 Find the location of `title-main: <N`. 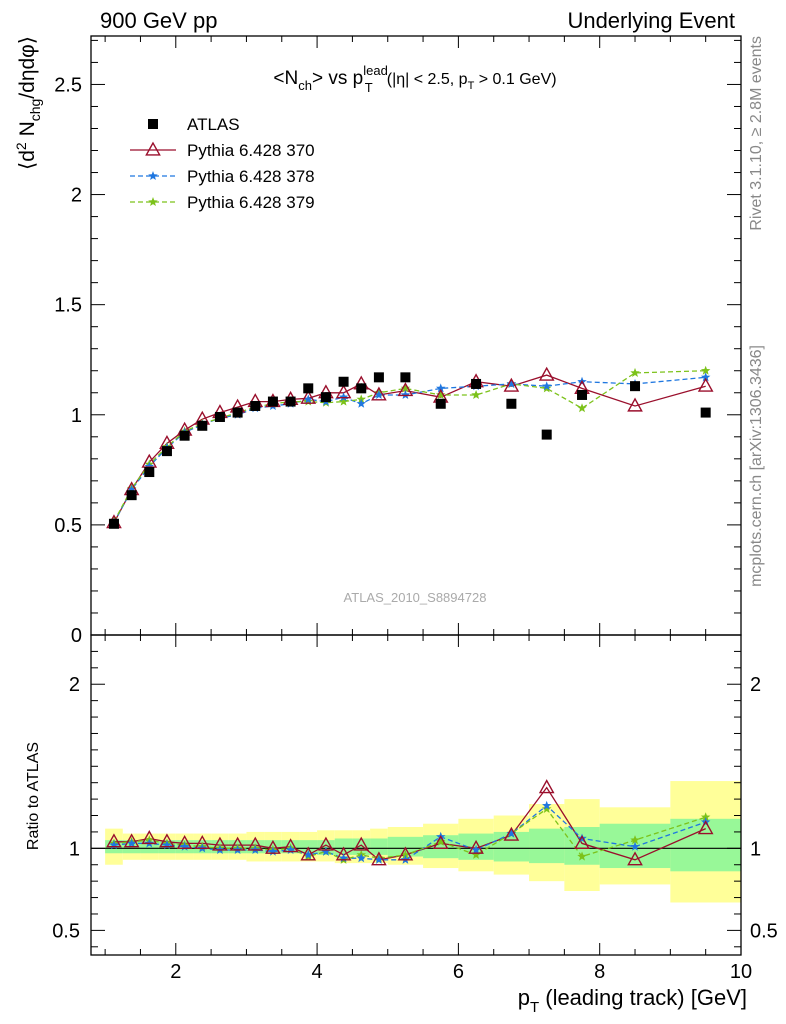

title-main: <N is located at coordinates (285, 78).